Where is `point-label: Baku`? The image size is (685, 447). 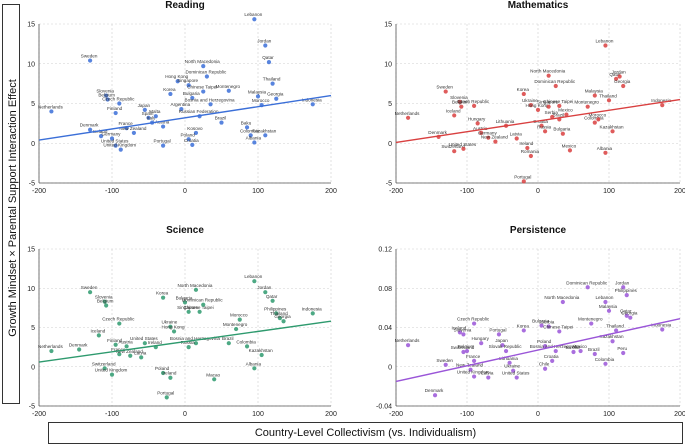
point-label: Baku is located at coordinates (246, 122).